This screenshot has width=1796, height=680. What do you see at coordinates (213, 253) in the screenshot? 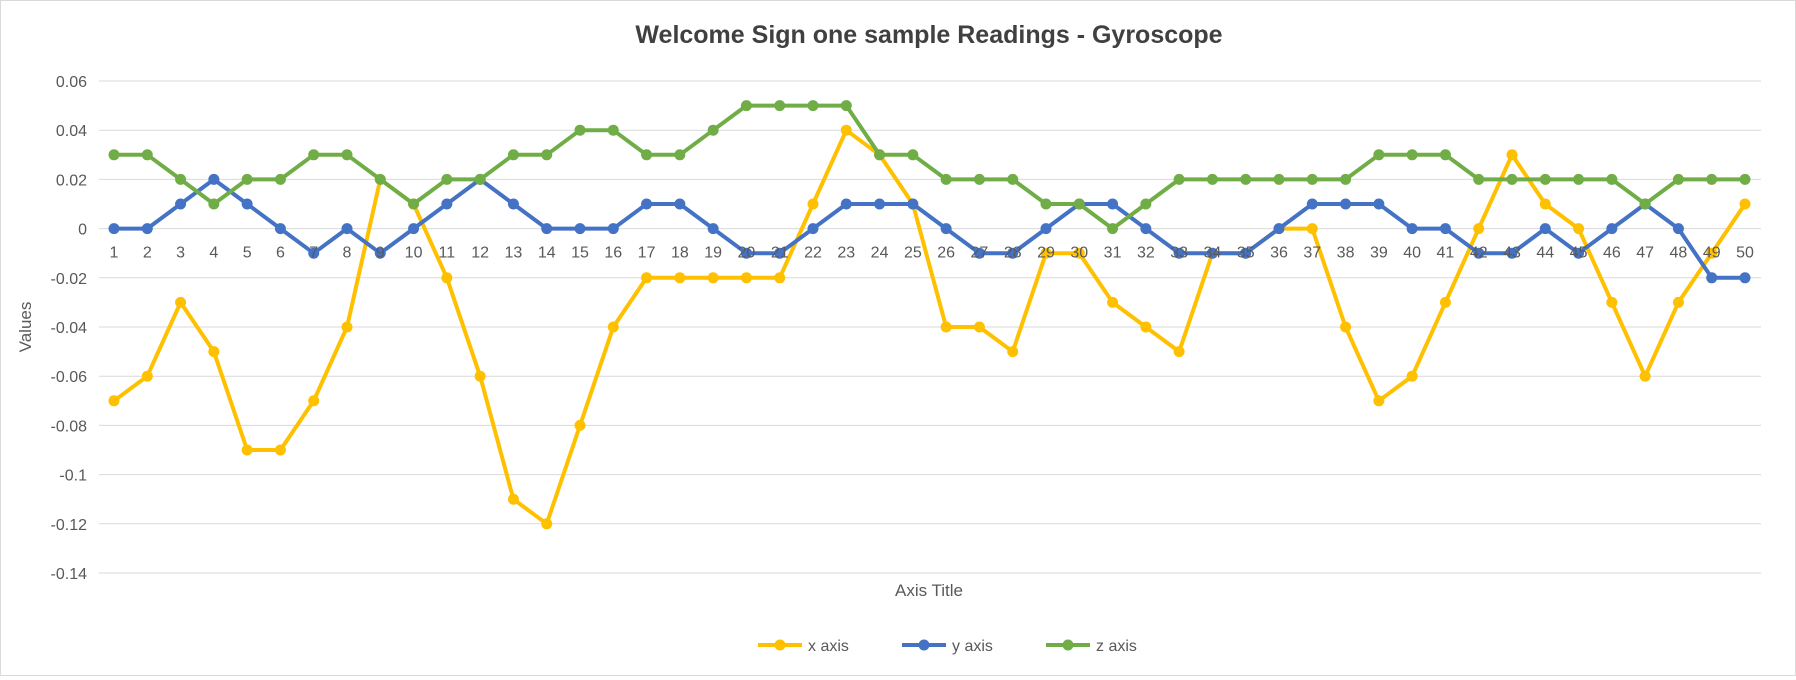
I see `x-tick-label: 4` at bounding box center [213, 253].